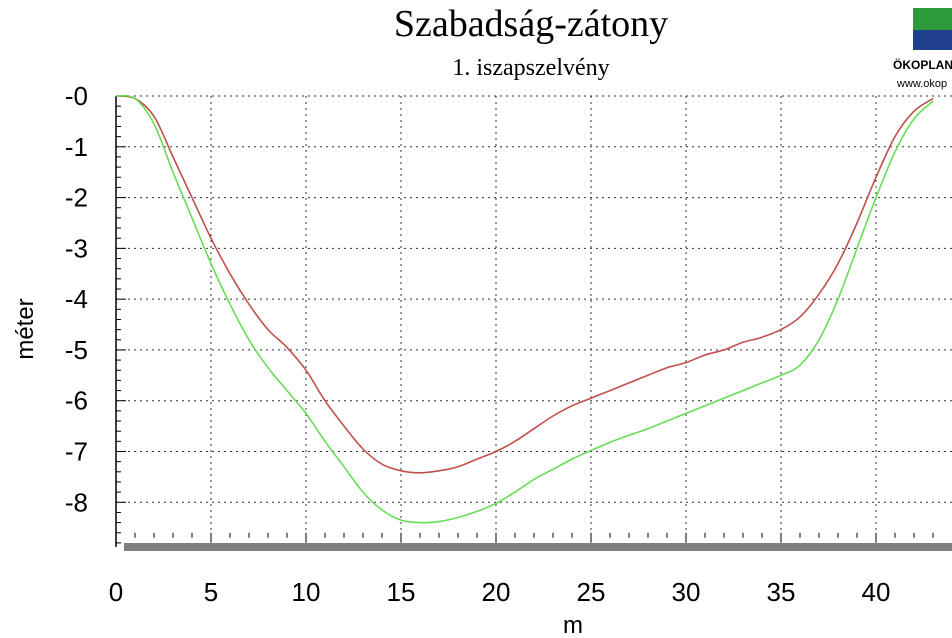  I want to click on x-tick-label: 25, so click(591, 592).